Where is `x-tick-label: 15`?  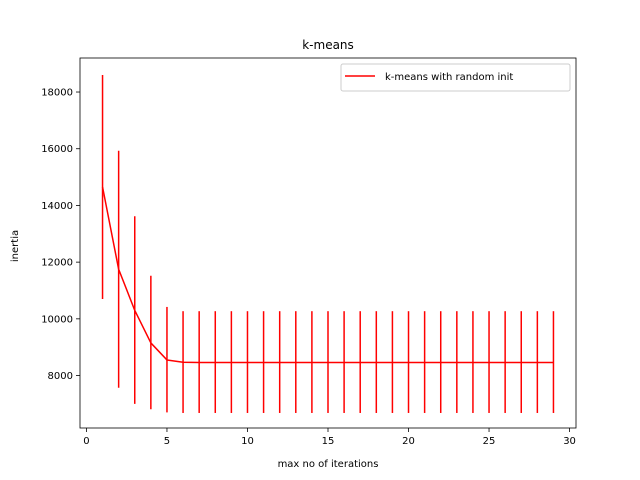 x-tick-label: 15 is located at coordinates (328, 441).